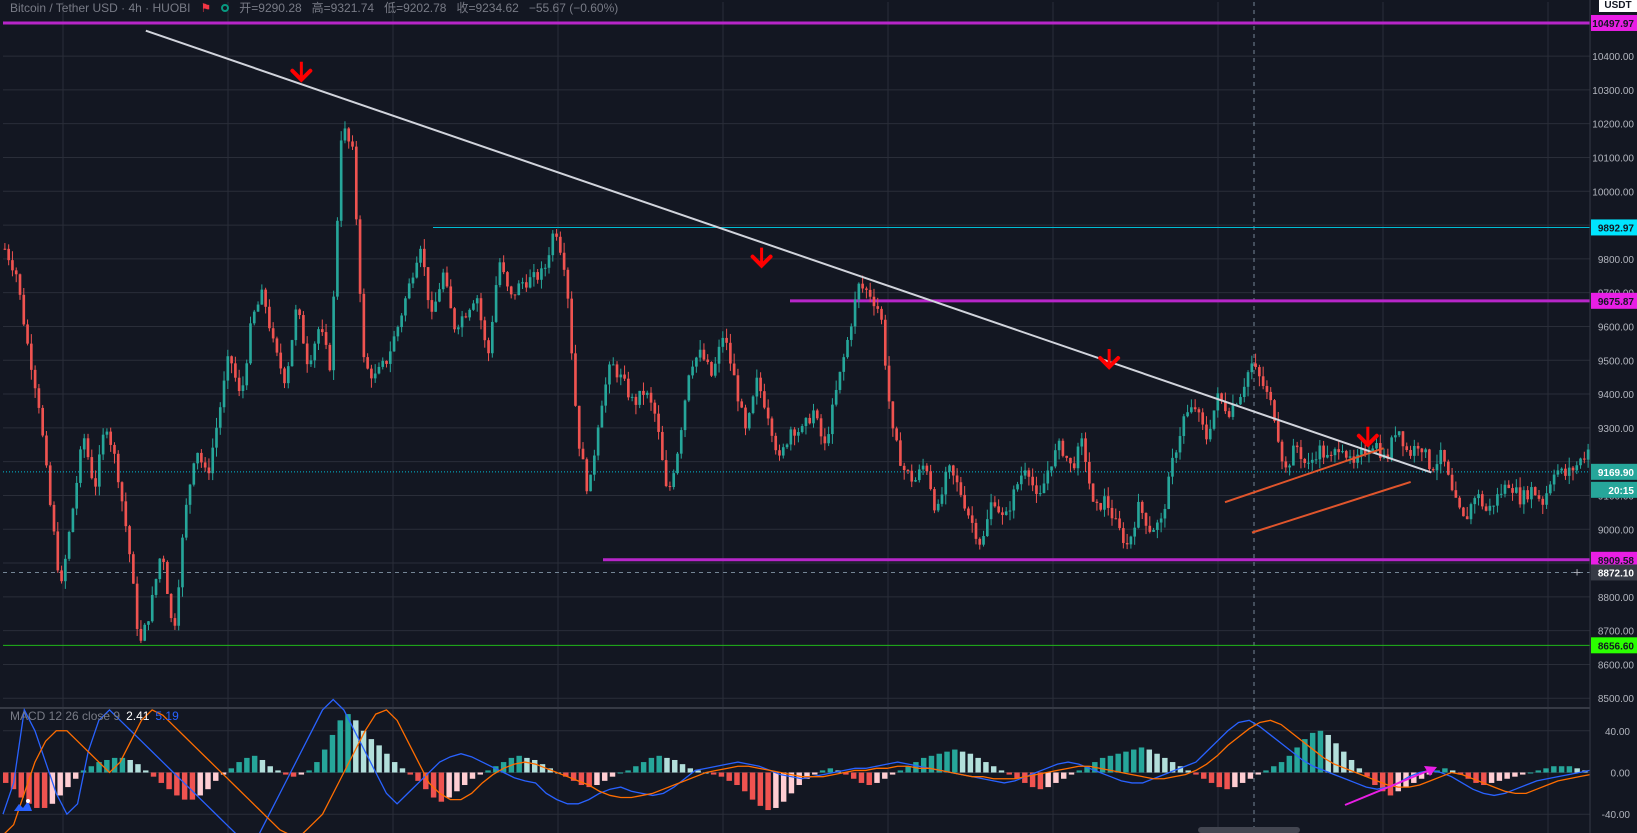 Image resolution: width=1637 pixels, height=833 pixels. I want to click on add-alert-icon: +, so click(1577, 571).